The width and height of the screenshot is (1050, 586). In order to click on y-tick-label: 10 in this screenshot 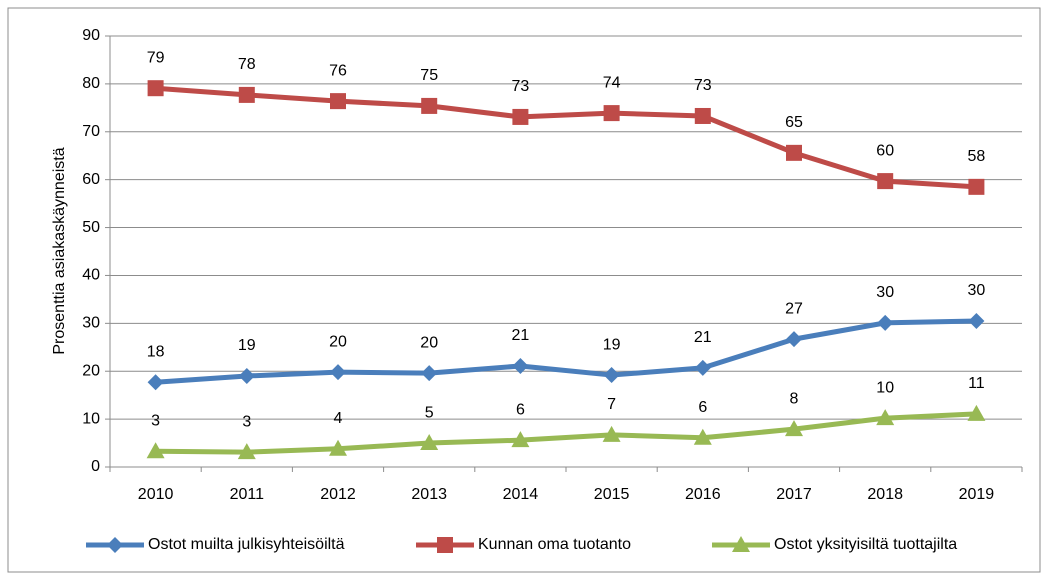, I will do `click(91, 418)`.